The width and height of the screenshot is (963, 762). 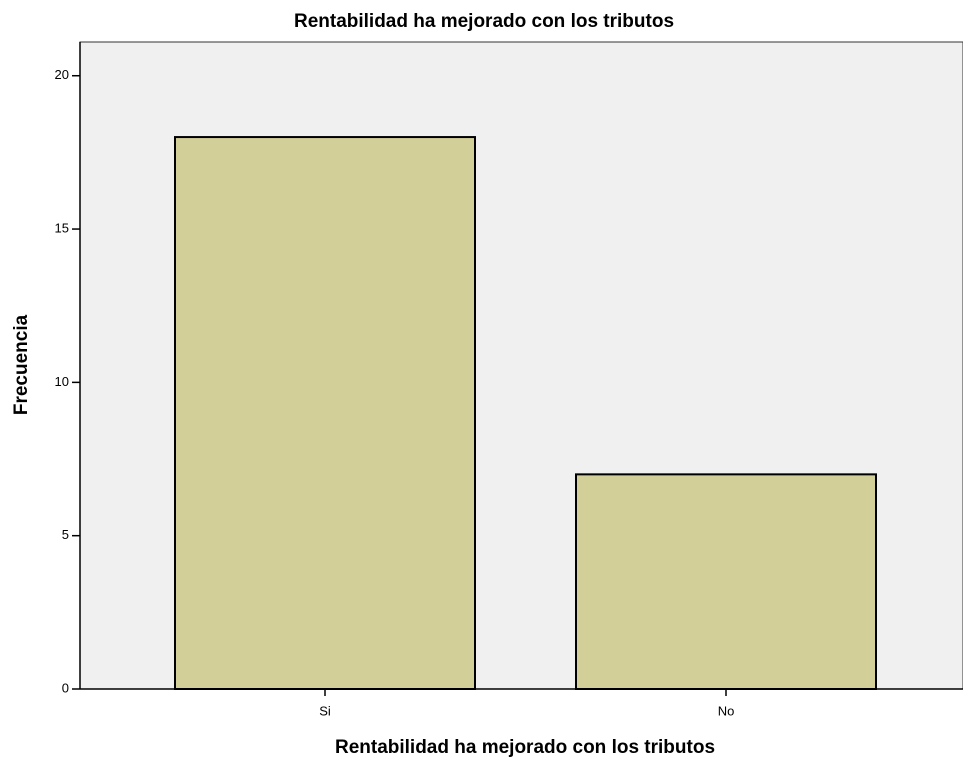 I want to click on bar, so click(x=726, y=581).